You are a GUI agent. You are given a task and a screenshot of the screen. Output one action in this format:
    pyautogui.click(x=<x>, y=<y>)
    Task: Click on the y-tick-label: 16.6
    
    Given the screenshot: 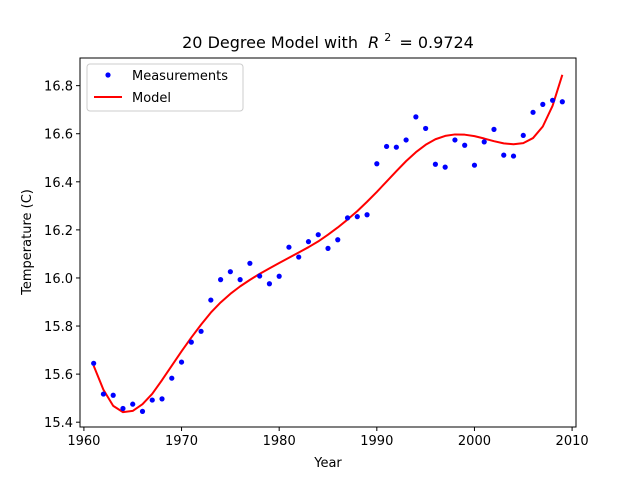 What is the action you would take?
    pyautogui.click(x=58, y=135)
    